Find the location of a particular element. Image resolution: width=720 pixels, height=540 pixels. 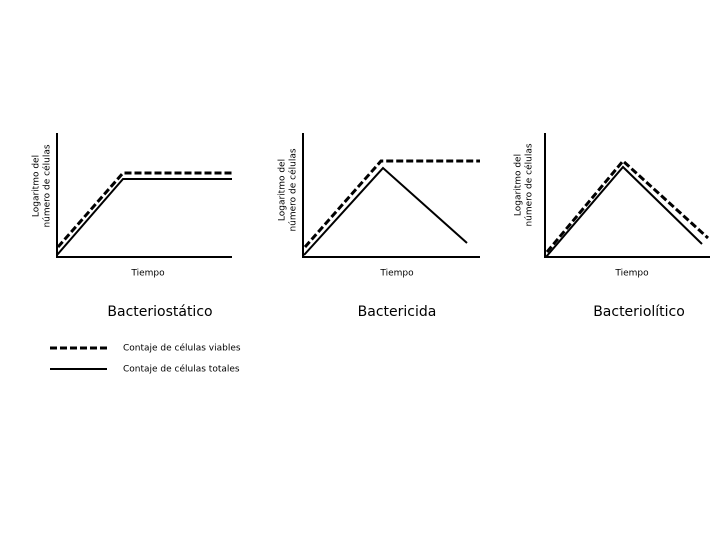

panel-title: Bacteriostático is located at coordinates (159, 312).